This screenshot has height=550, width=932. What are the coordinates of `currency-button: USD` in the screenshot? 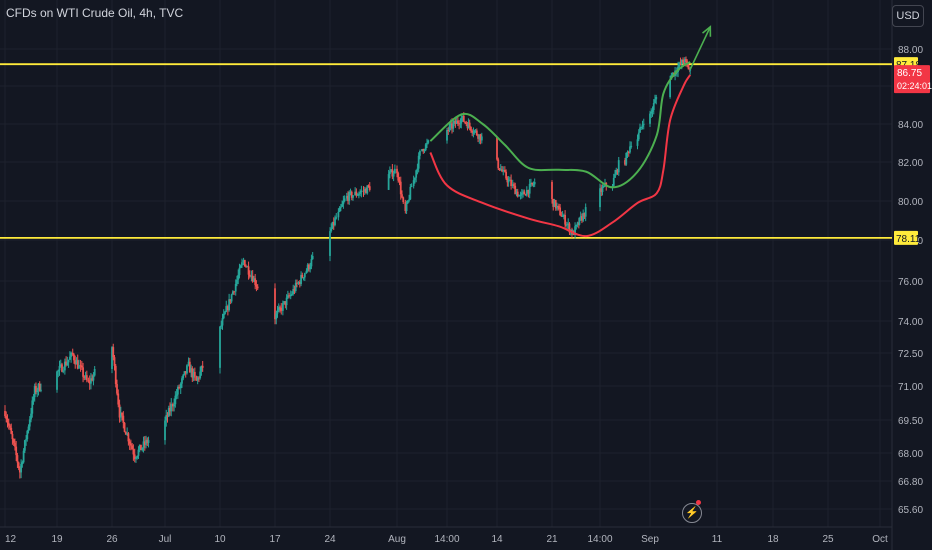 It's located at (908, 16).